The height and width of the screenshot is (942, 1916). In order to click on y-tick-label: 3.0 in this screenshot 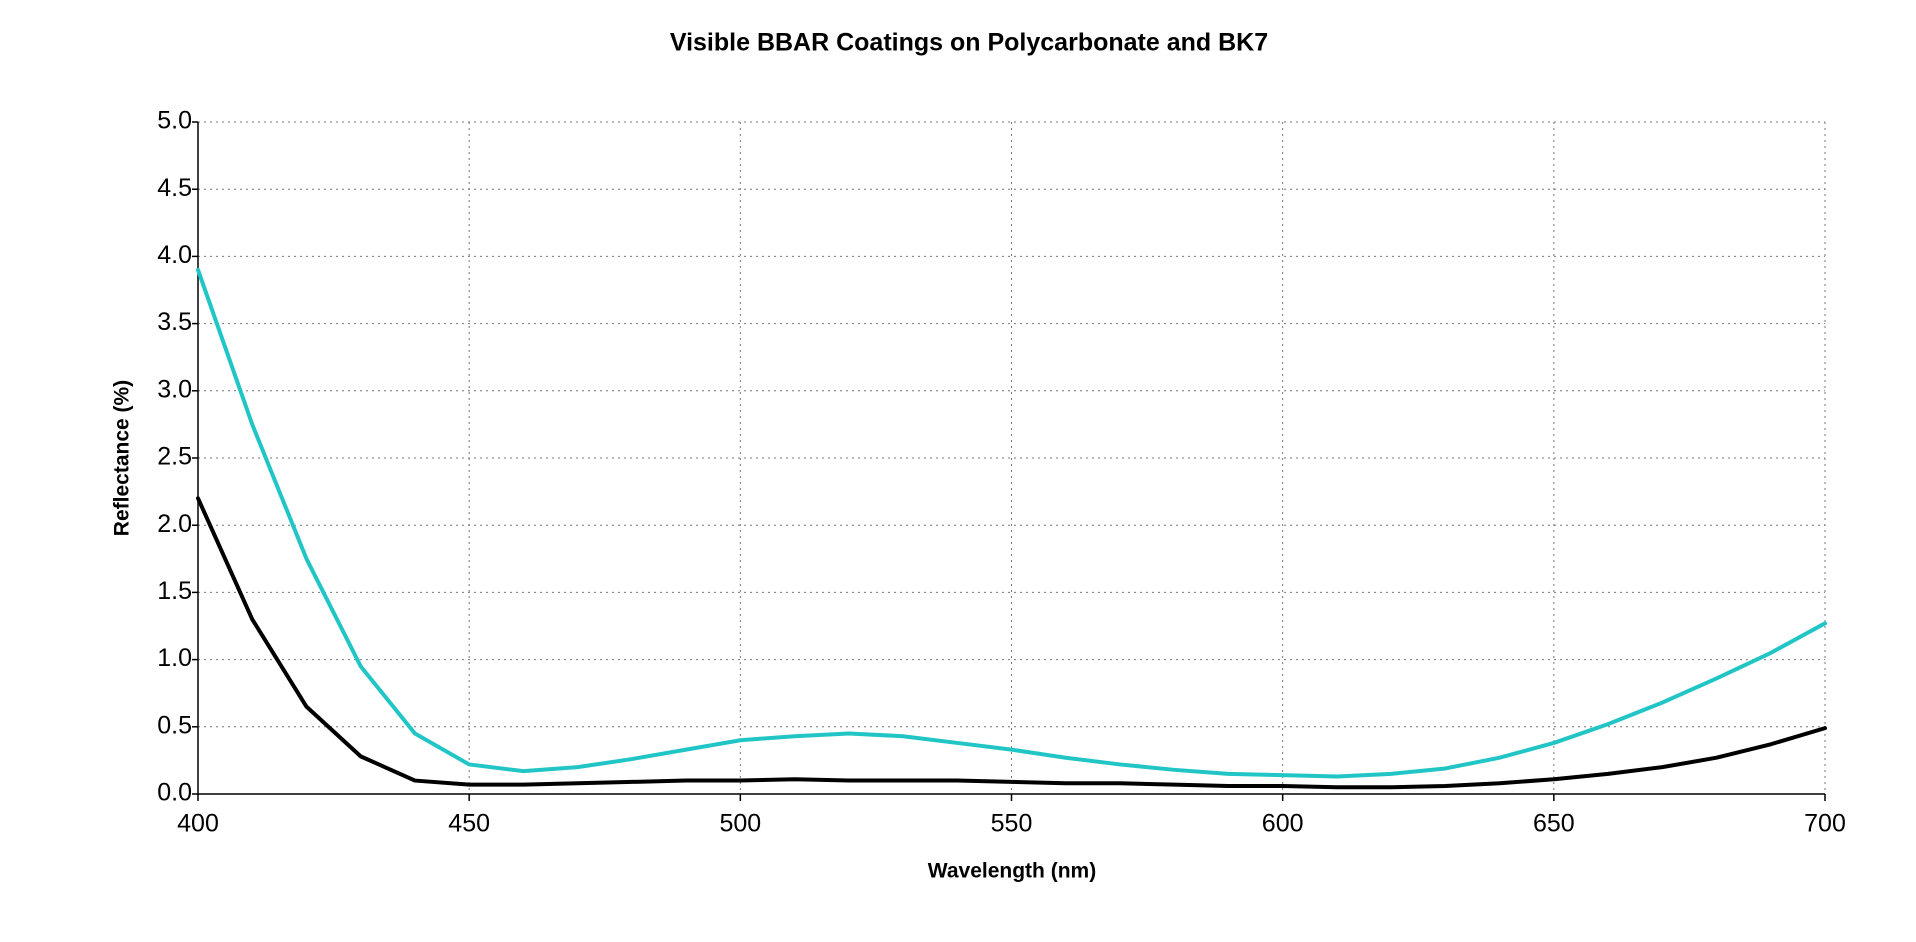, I will do `click(174, 389)`.